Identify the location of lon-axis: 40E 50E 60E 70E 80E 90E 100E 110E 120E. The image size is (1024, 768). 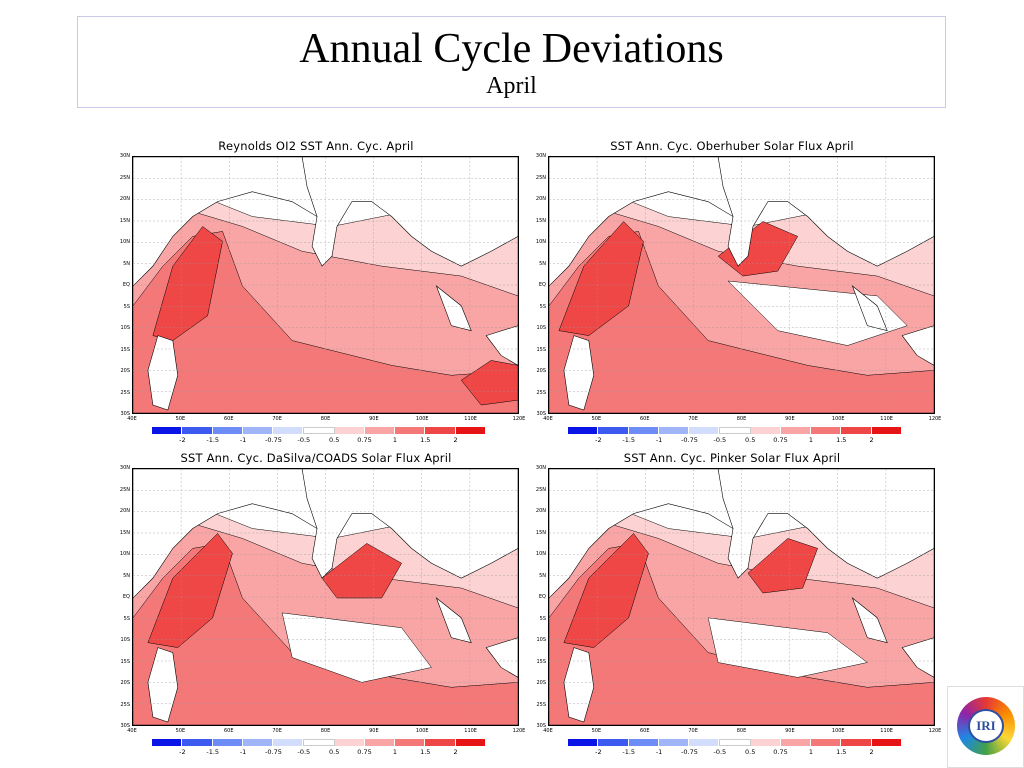
(742, 420).